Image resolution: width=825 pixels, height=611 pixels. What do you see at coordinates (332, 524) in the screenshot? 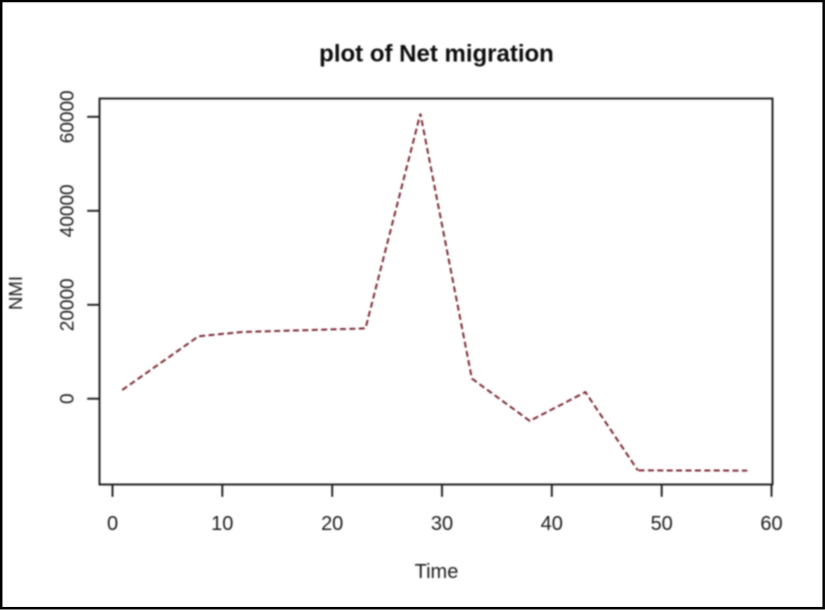
I see `svg-text: 20` at bounding box center [332, 524].